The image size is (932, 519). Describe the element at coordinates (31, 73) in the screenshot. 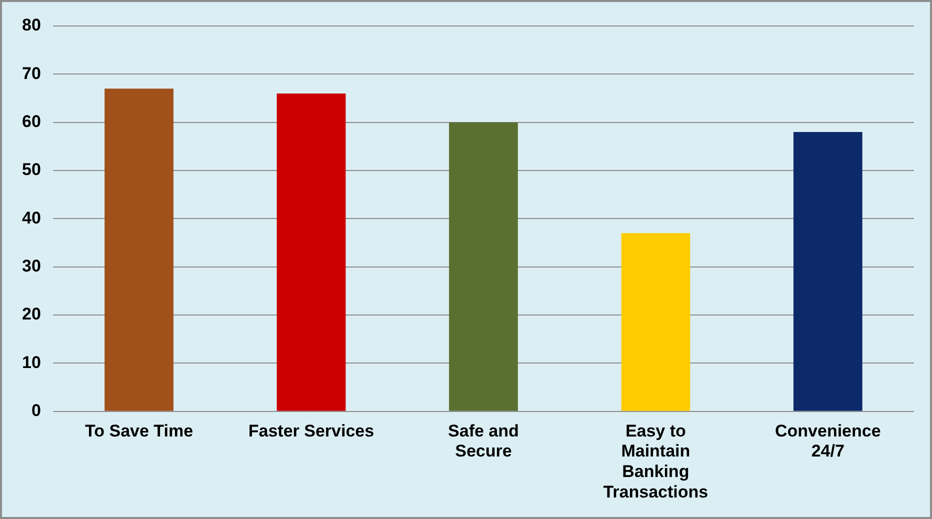

I see `y-tick-label: 70` at that location.